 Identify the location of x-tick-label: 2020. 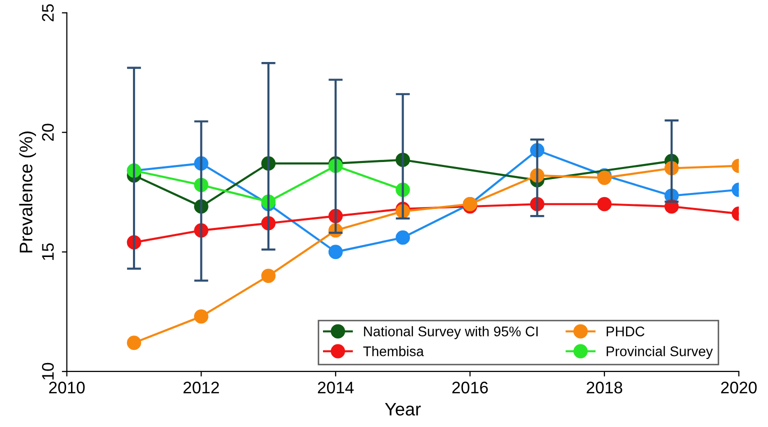
(739, 388).